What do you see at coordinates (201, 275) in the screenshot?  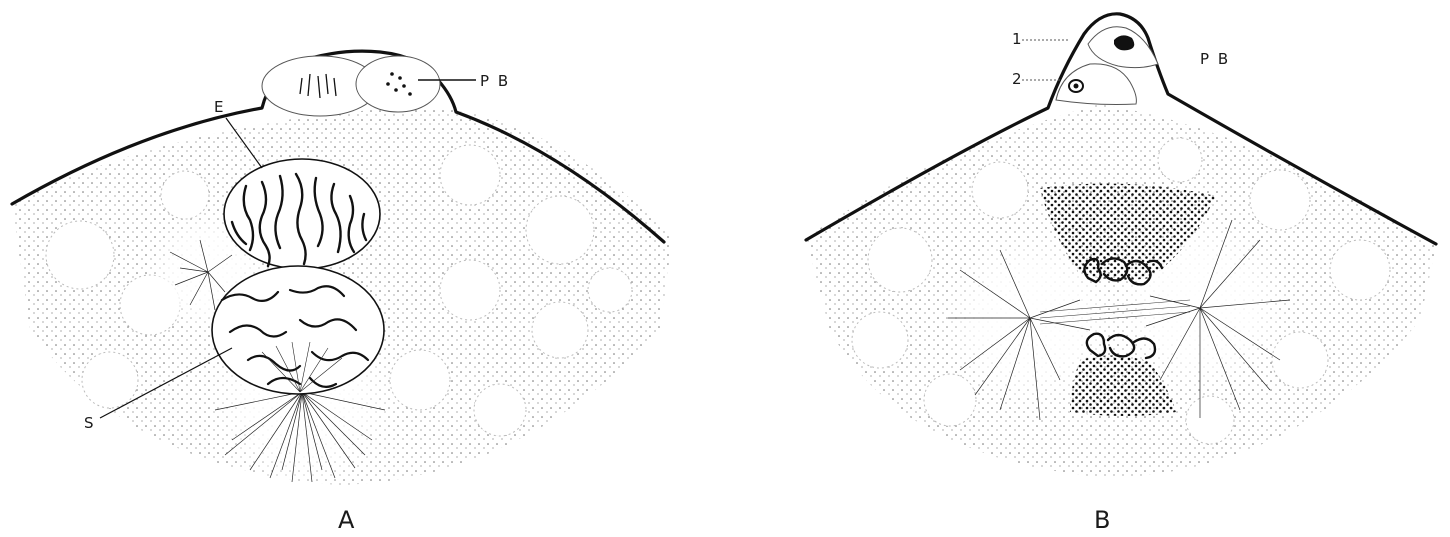 I see `aster-small-a` at bounding box center [201, 275].